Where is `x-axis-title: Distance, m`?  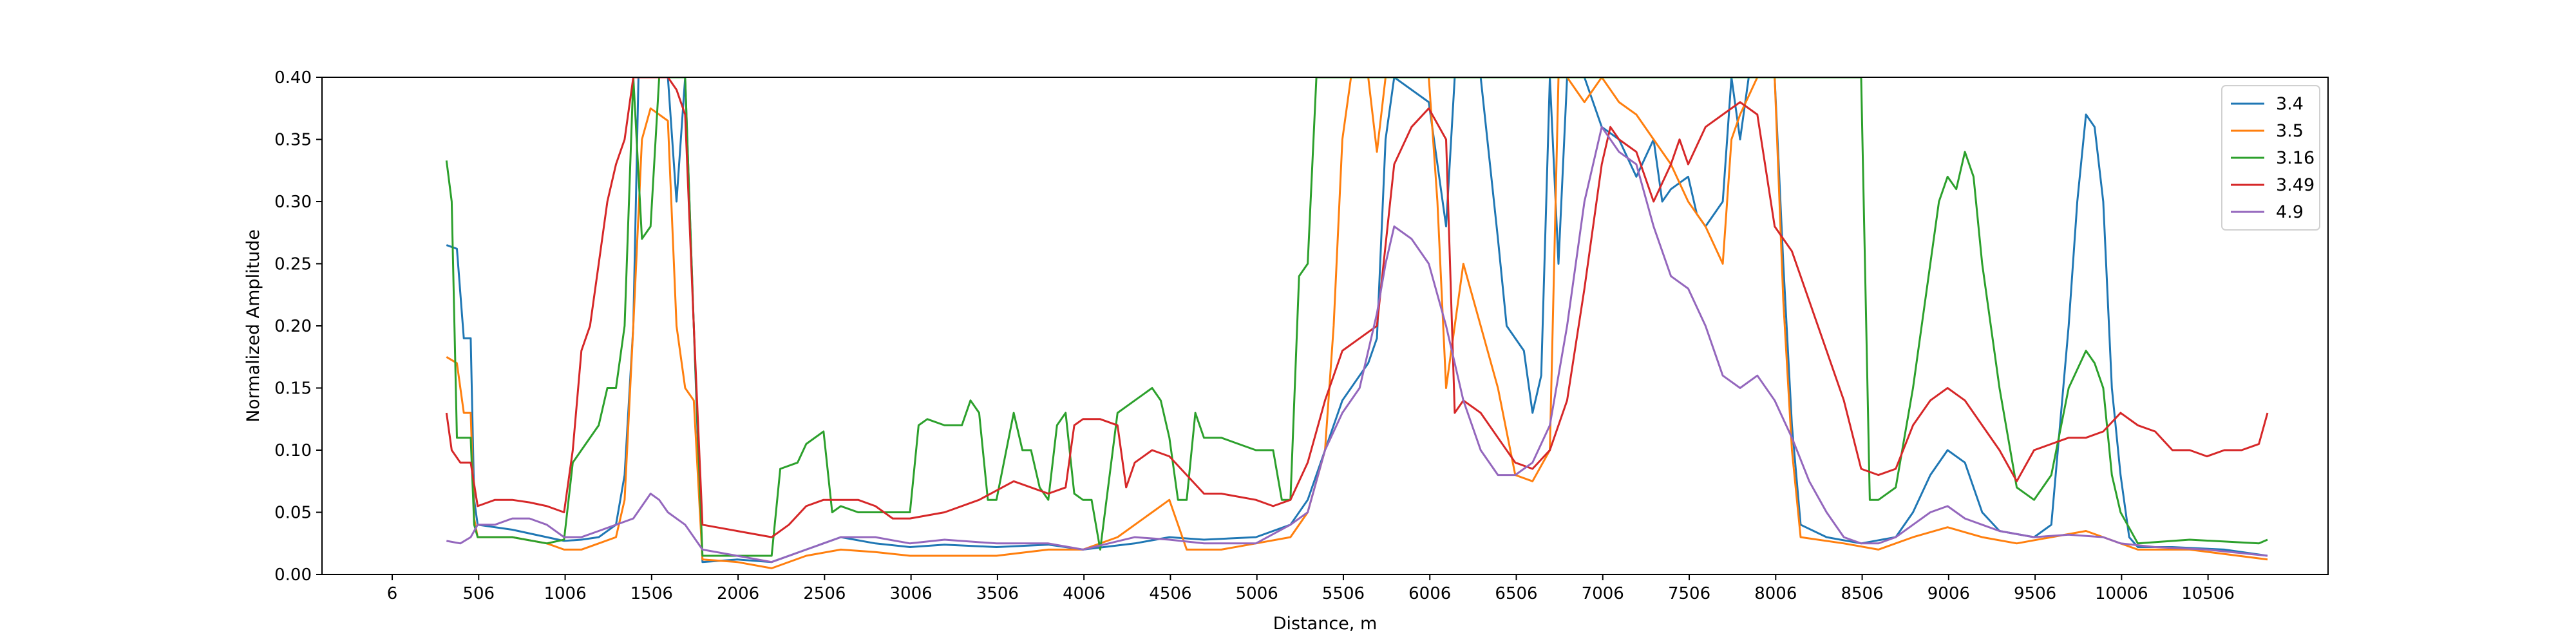
x-axis-title: Distance, m is located at coordinates (1325, 624).